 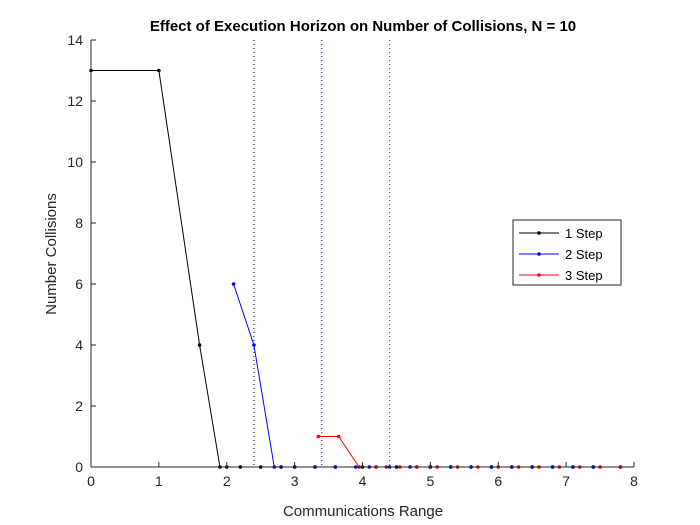 What do you see at coordinates (79, 467) in the screenshot?
I see `y-tick-label: 0` at bounding box center [79, 467].